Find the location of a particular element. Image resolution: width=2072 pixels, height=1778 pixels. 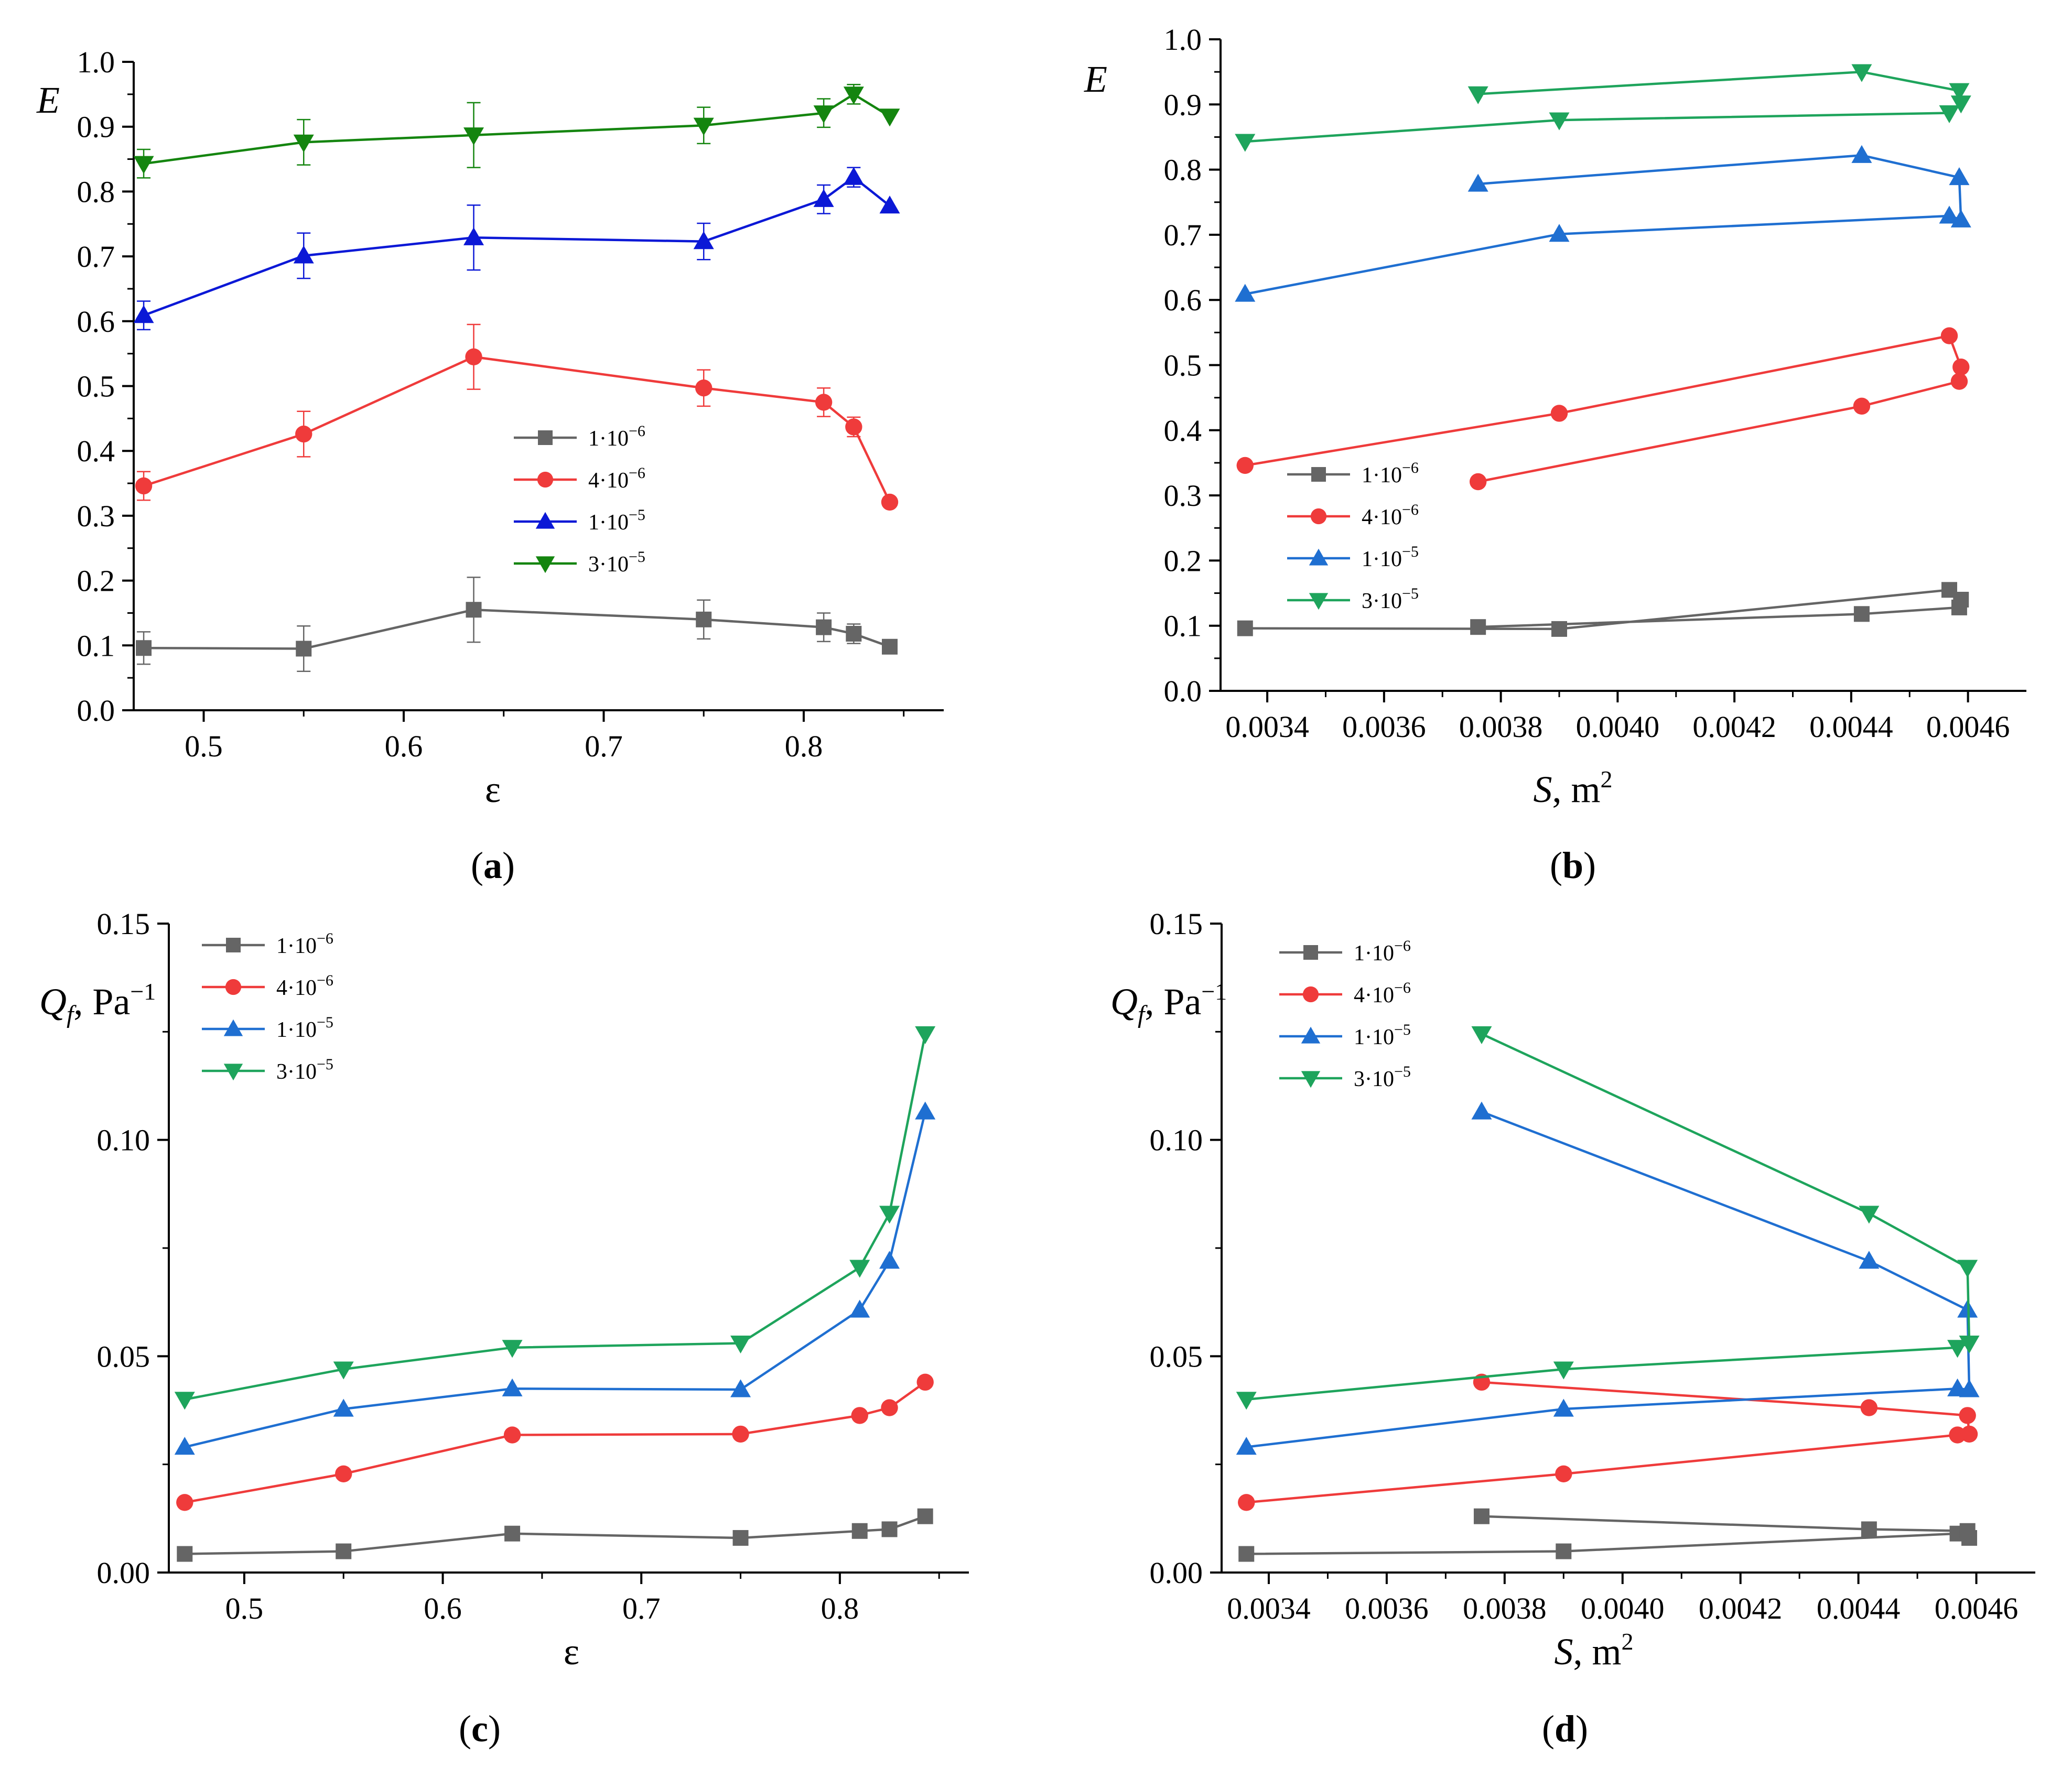

y-tick-label: 1.0 is located at coordinates (96, 62).